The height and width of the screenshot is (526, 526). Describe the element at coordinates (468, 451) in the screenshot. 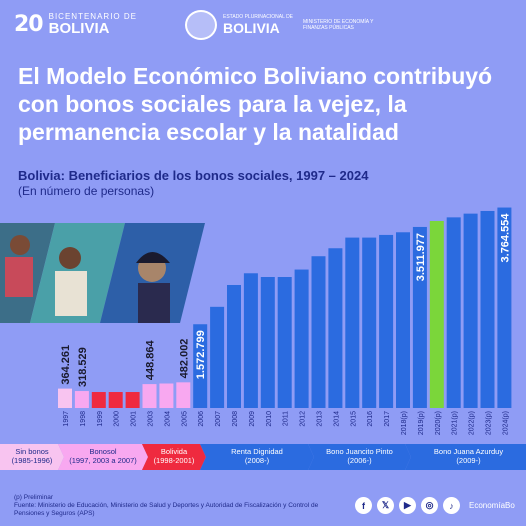

I see `legend-label-5-0: Bono Juana Azurduy` at that location.